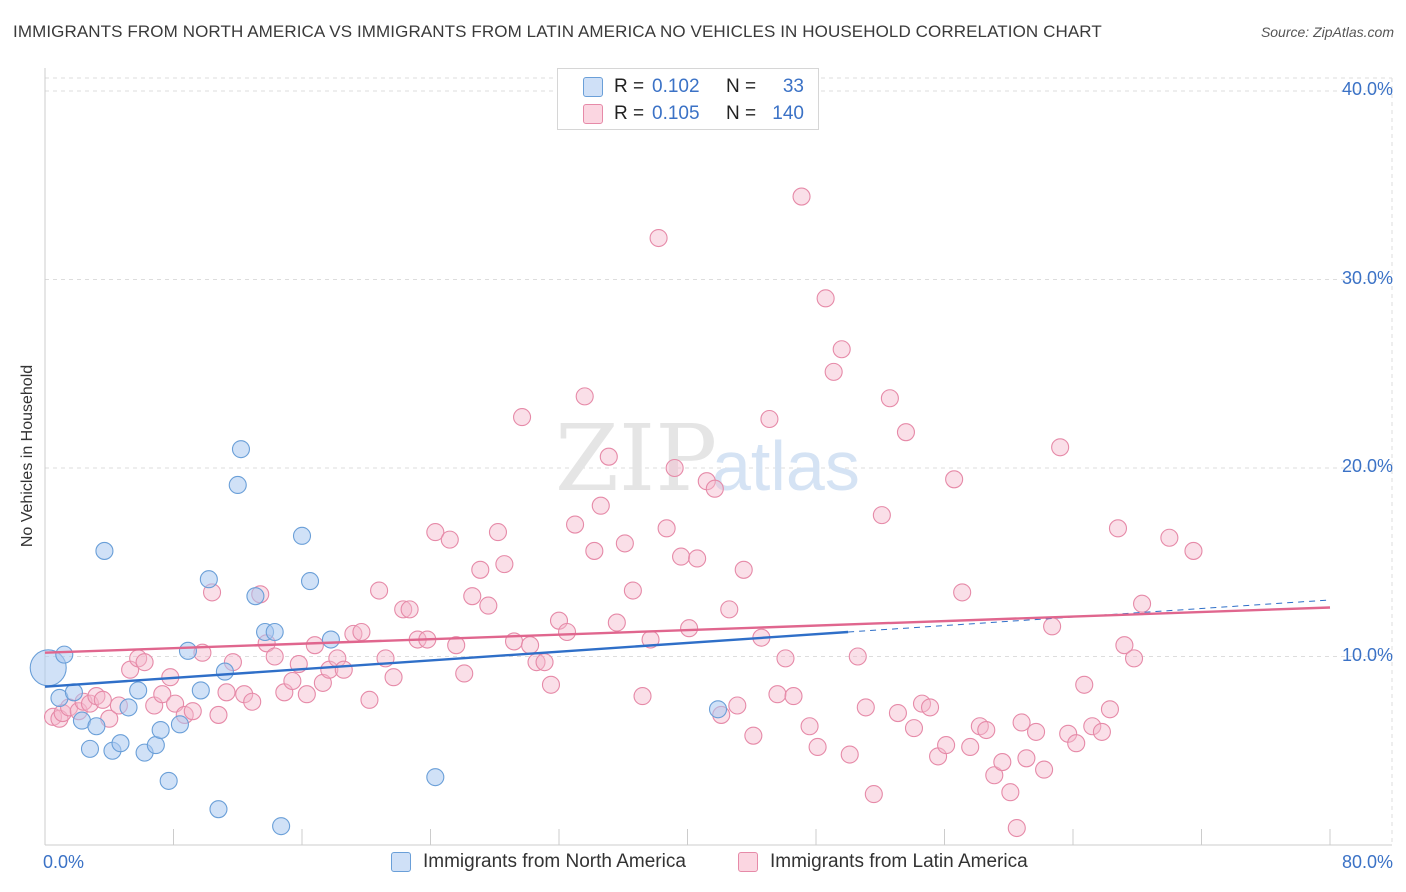 The height and width of the screenshot is (892, 1406). I want to click on legend-item-latin-america: Immigrants from Latin America, so click(883, 862).